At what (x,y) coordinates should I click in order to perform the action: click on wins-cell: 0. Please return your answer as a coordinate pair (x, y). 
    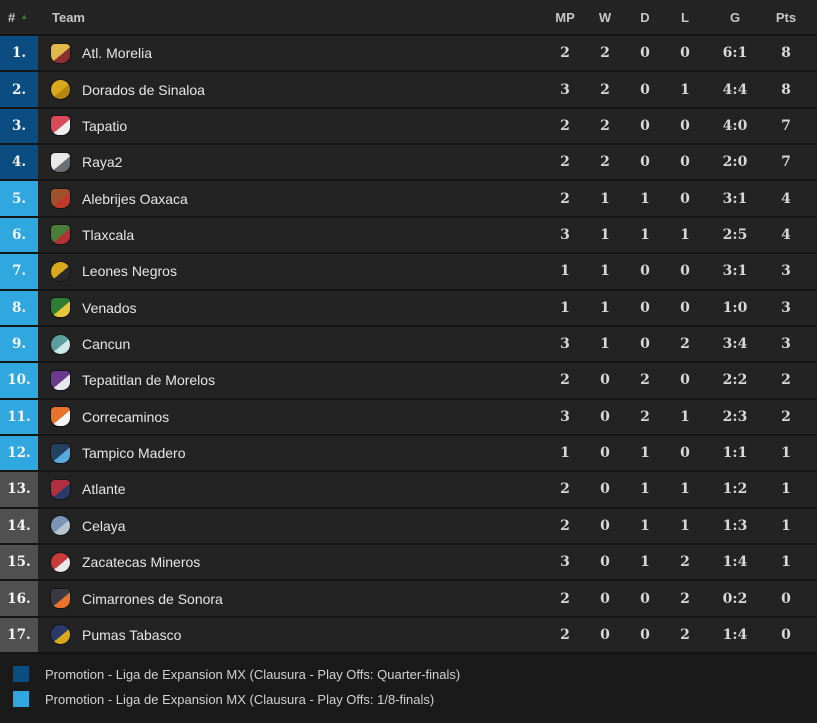
    Looking at the image, I should click on (605, 416).